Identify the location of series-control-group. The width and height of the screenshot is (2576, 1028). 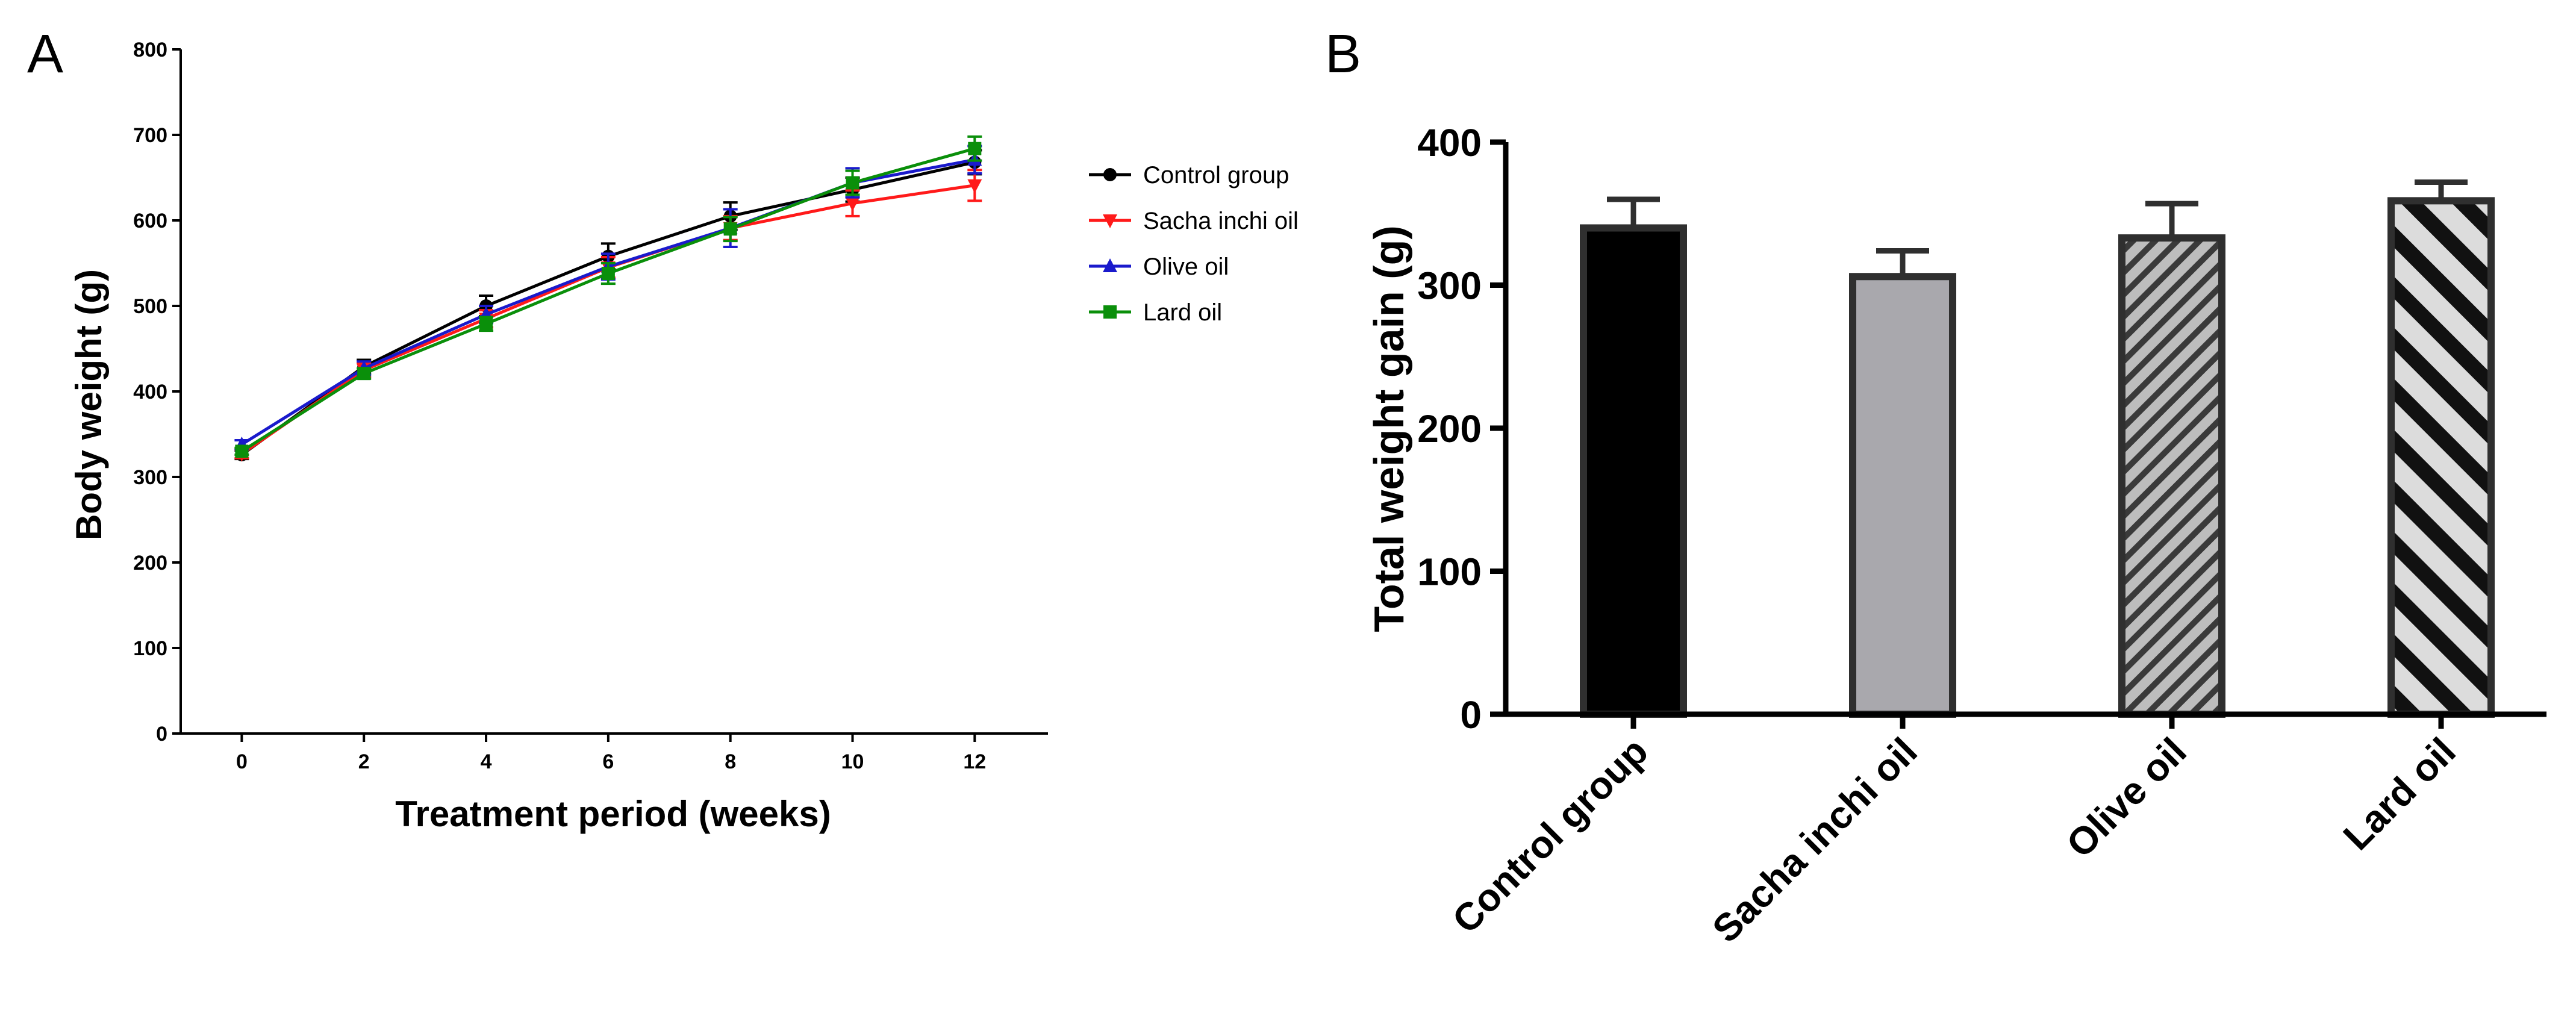
(608, 305).